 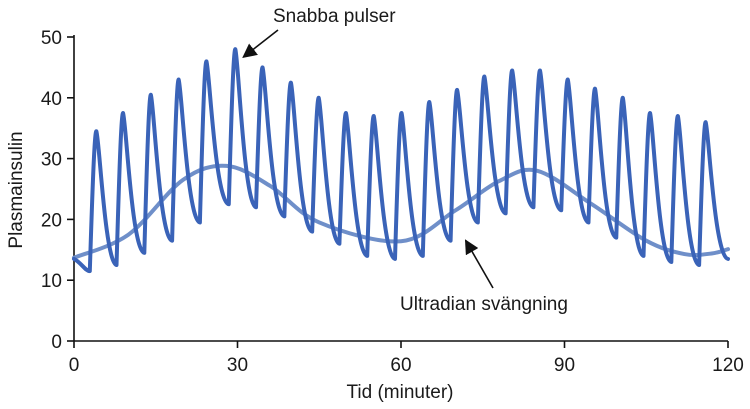 I want to click on annotation-ultradian-oscillation: Ultradian svängning, so click(x=484, y=277).